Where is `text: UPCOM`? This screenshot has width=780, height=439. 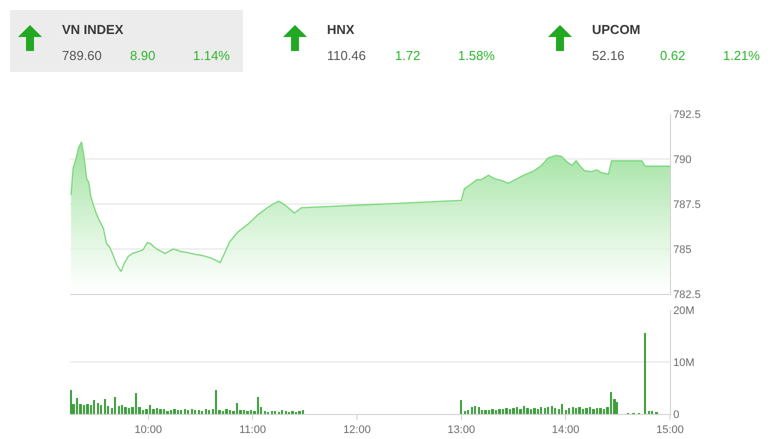 text: UPCOM is located at coordinates (616, 29).